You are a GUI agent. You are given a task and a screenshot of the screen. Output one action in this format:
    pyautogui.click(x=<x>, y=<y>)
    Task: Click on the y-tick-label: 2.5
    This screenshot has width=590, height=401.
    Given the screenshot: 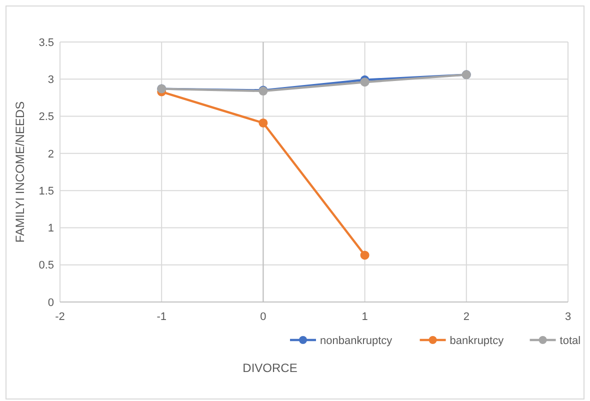 What is the action you would take?
    pyautogui.click(x=46, y=117)
    